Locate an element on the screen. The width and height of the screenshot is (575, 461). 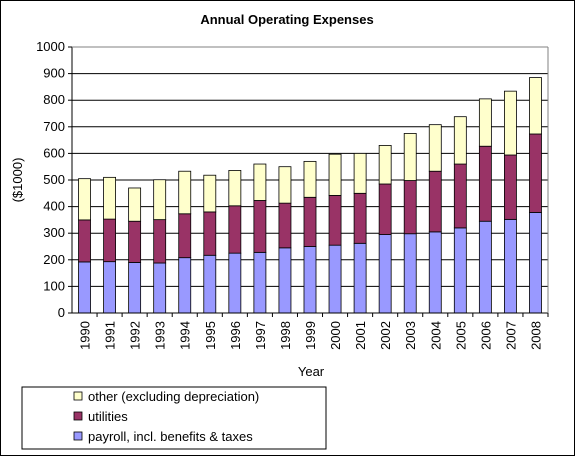
legend-box is located at coordinates (174, 418).